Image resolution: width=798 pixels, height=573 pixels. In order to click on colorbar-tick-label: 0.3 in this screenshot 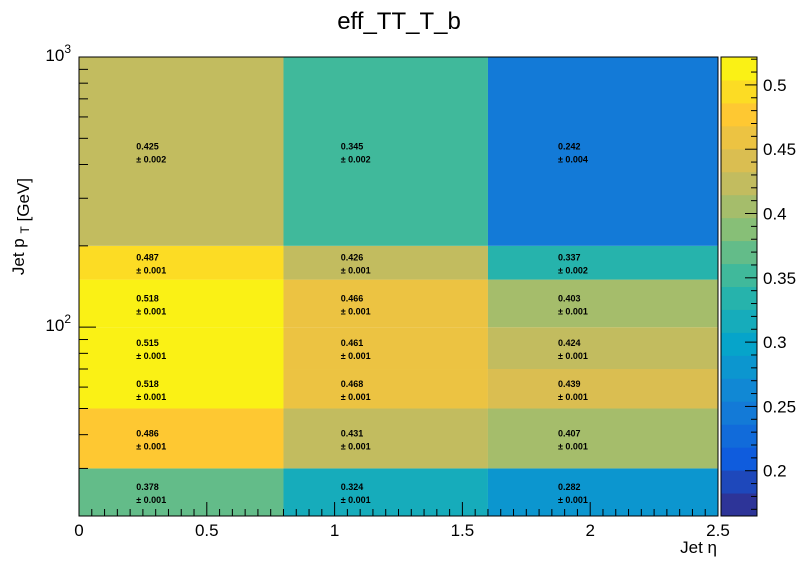, I will do `click(775, 342)`.